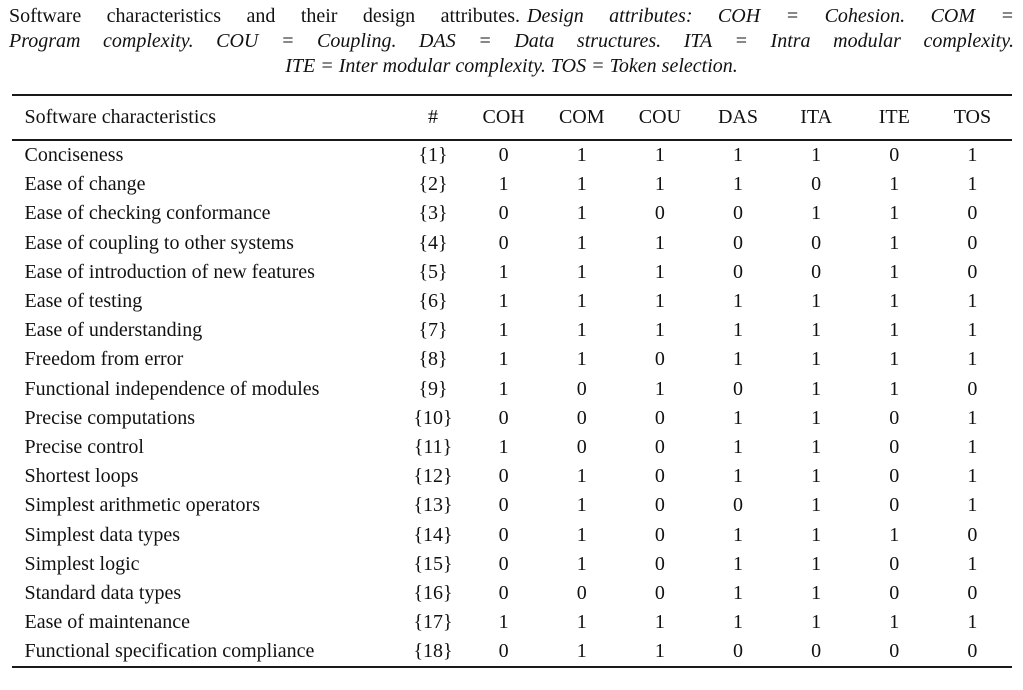 The height and width of the screenshot is (690, 1023). What do you see at coordinates (433, 651) in the screenshot?
I see `row-number-cell: {18}` at bounding box center [433, 651].